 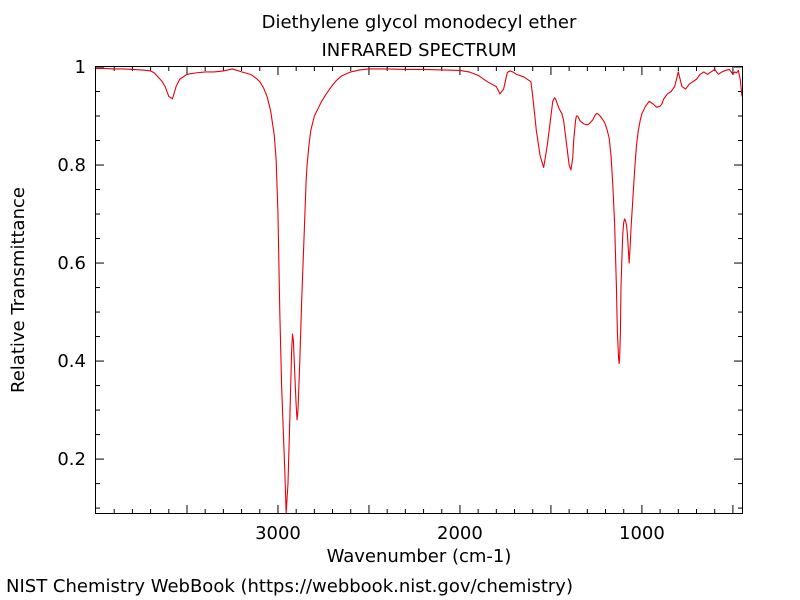 What do you see at coordinates (419, 22) in the screenshot?
I see `chart-title: Diethylene glycol monodecyl ether` at bounding box center [419, 22].